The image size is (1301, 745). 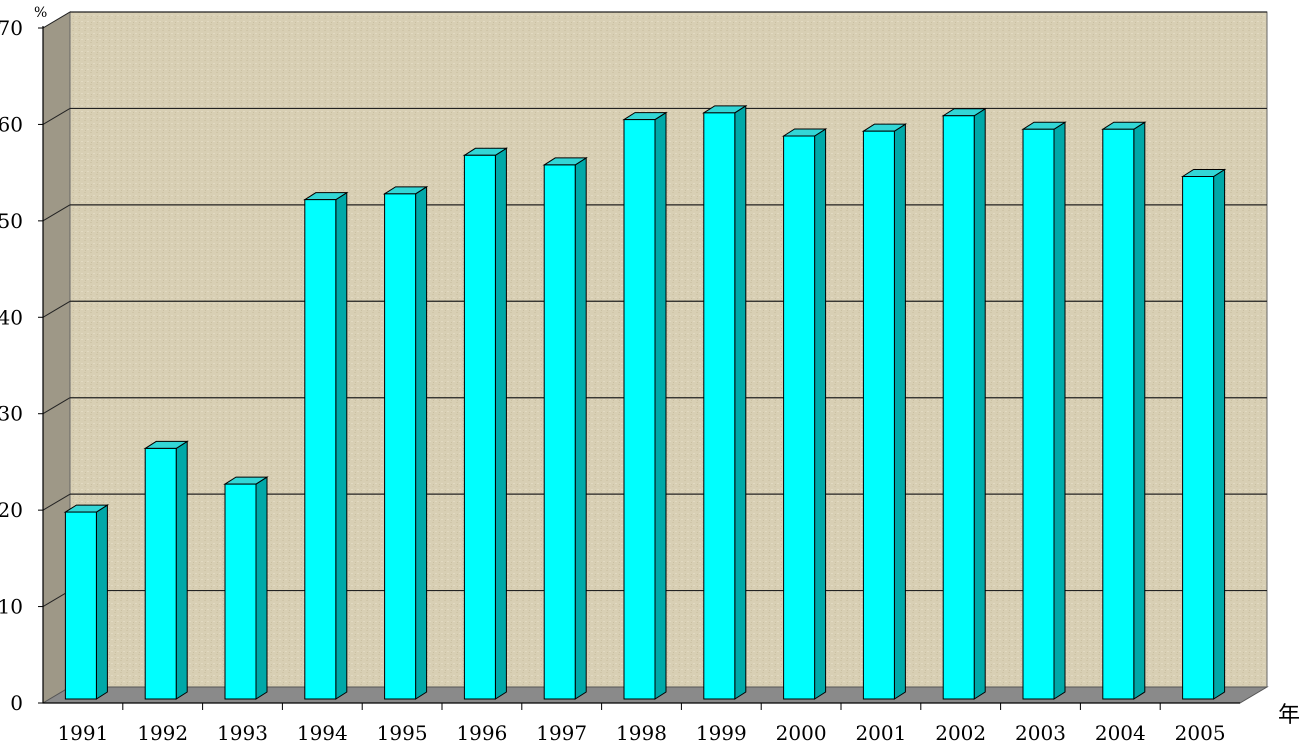 I want to click on x-tick-label: 1998, so click(x=641, y=731).